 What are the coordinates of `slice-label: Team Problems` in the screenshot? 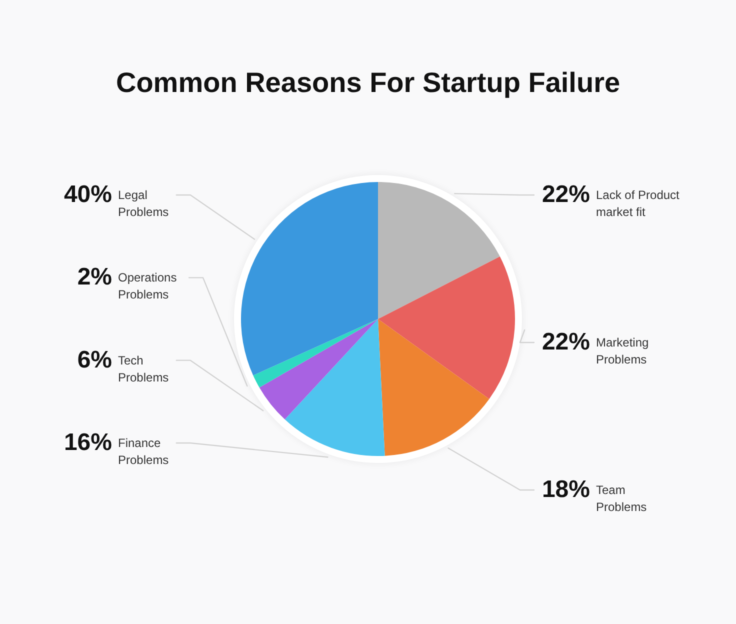 It's located at (621, 498).